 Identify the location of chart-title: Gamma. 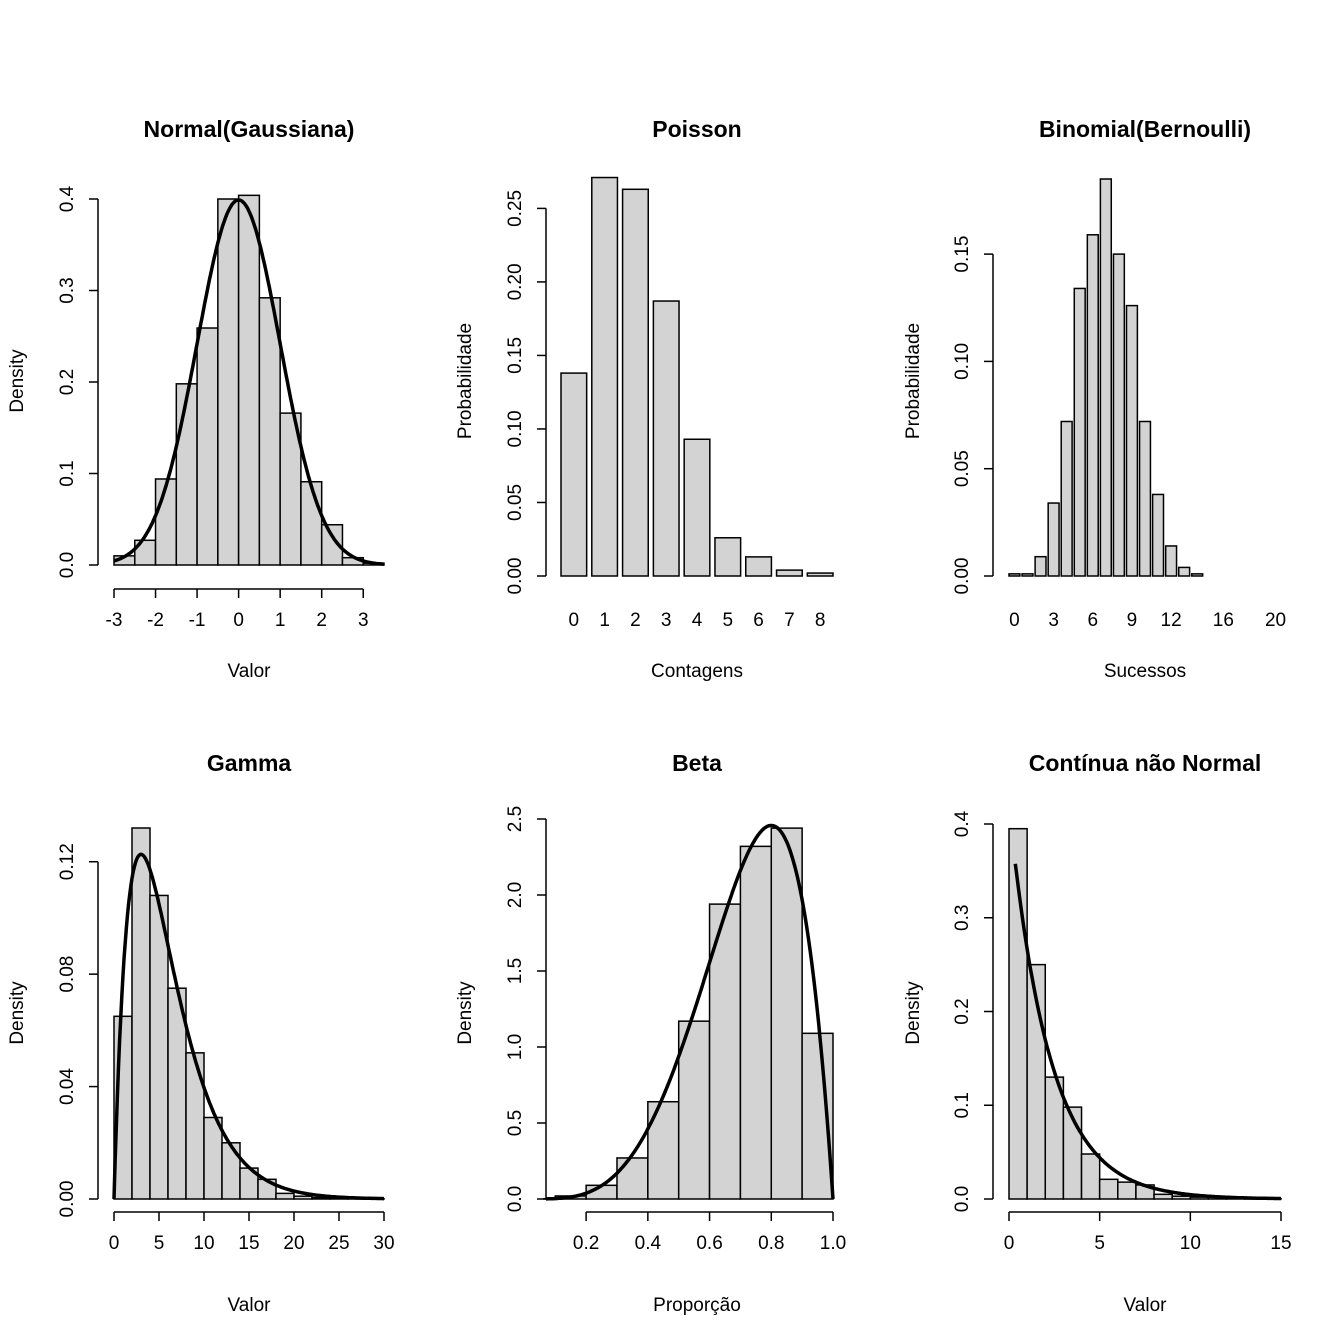
(249, 763).